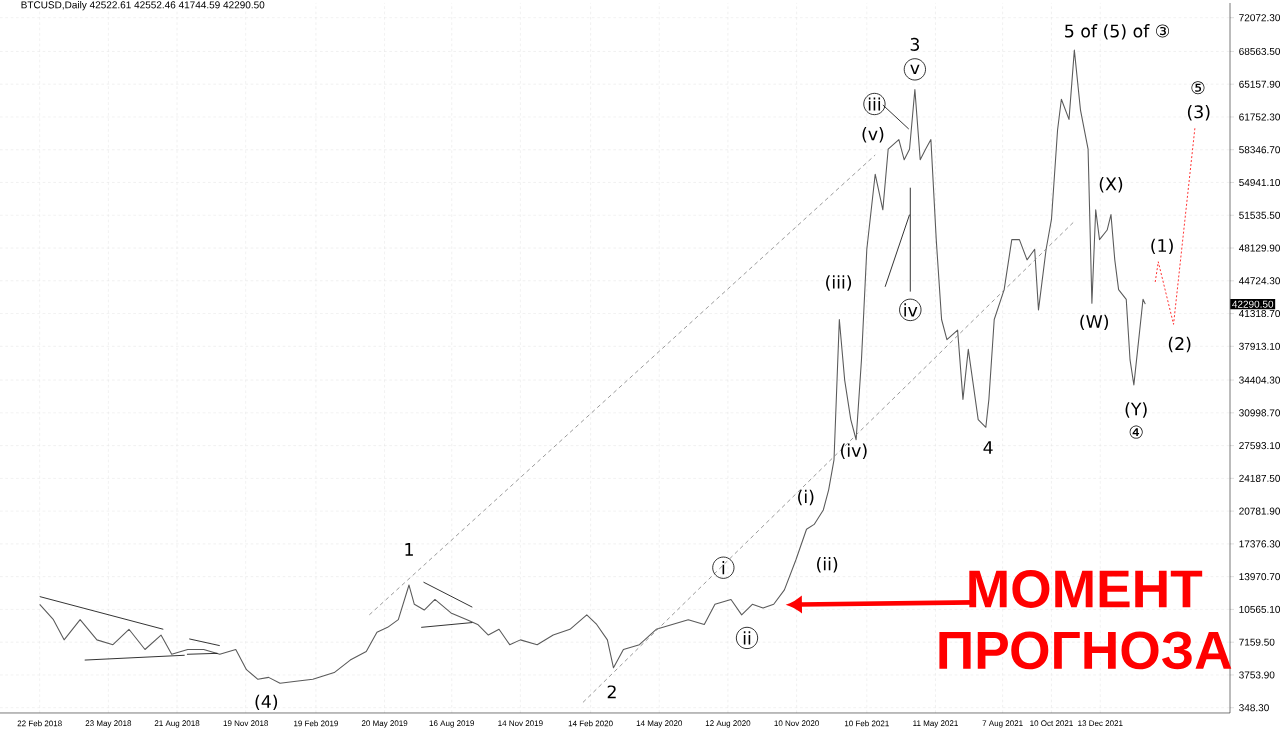 The width and height of the screenshot is (1285, 735). What do you see at coordinates (854, 451) in the screenshot?
I see `annotation: (iv)` at bounding box center [854, 451].